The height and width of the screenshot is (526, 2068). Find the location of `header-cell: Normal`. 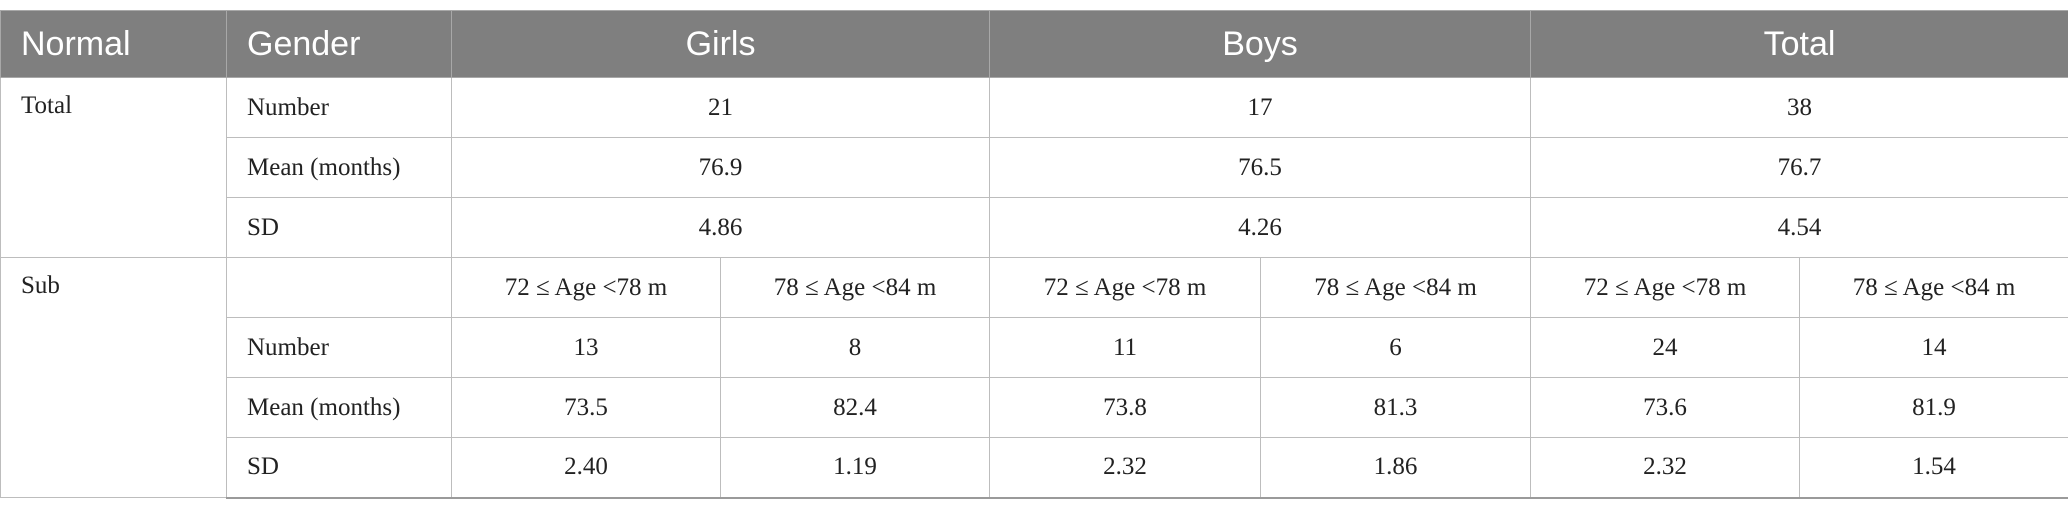

header-cell: Normal is located at coordinates (113, 44).